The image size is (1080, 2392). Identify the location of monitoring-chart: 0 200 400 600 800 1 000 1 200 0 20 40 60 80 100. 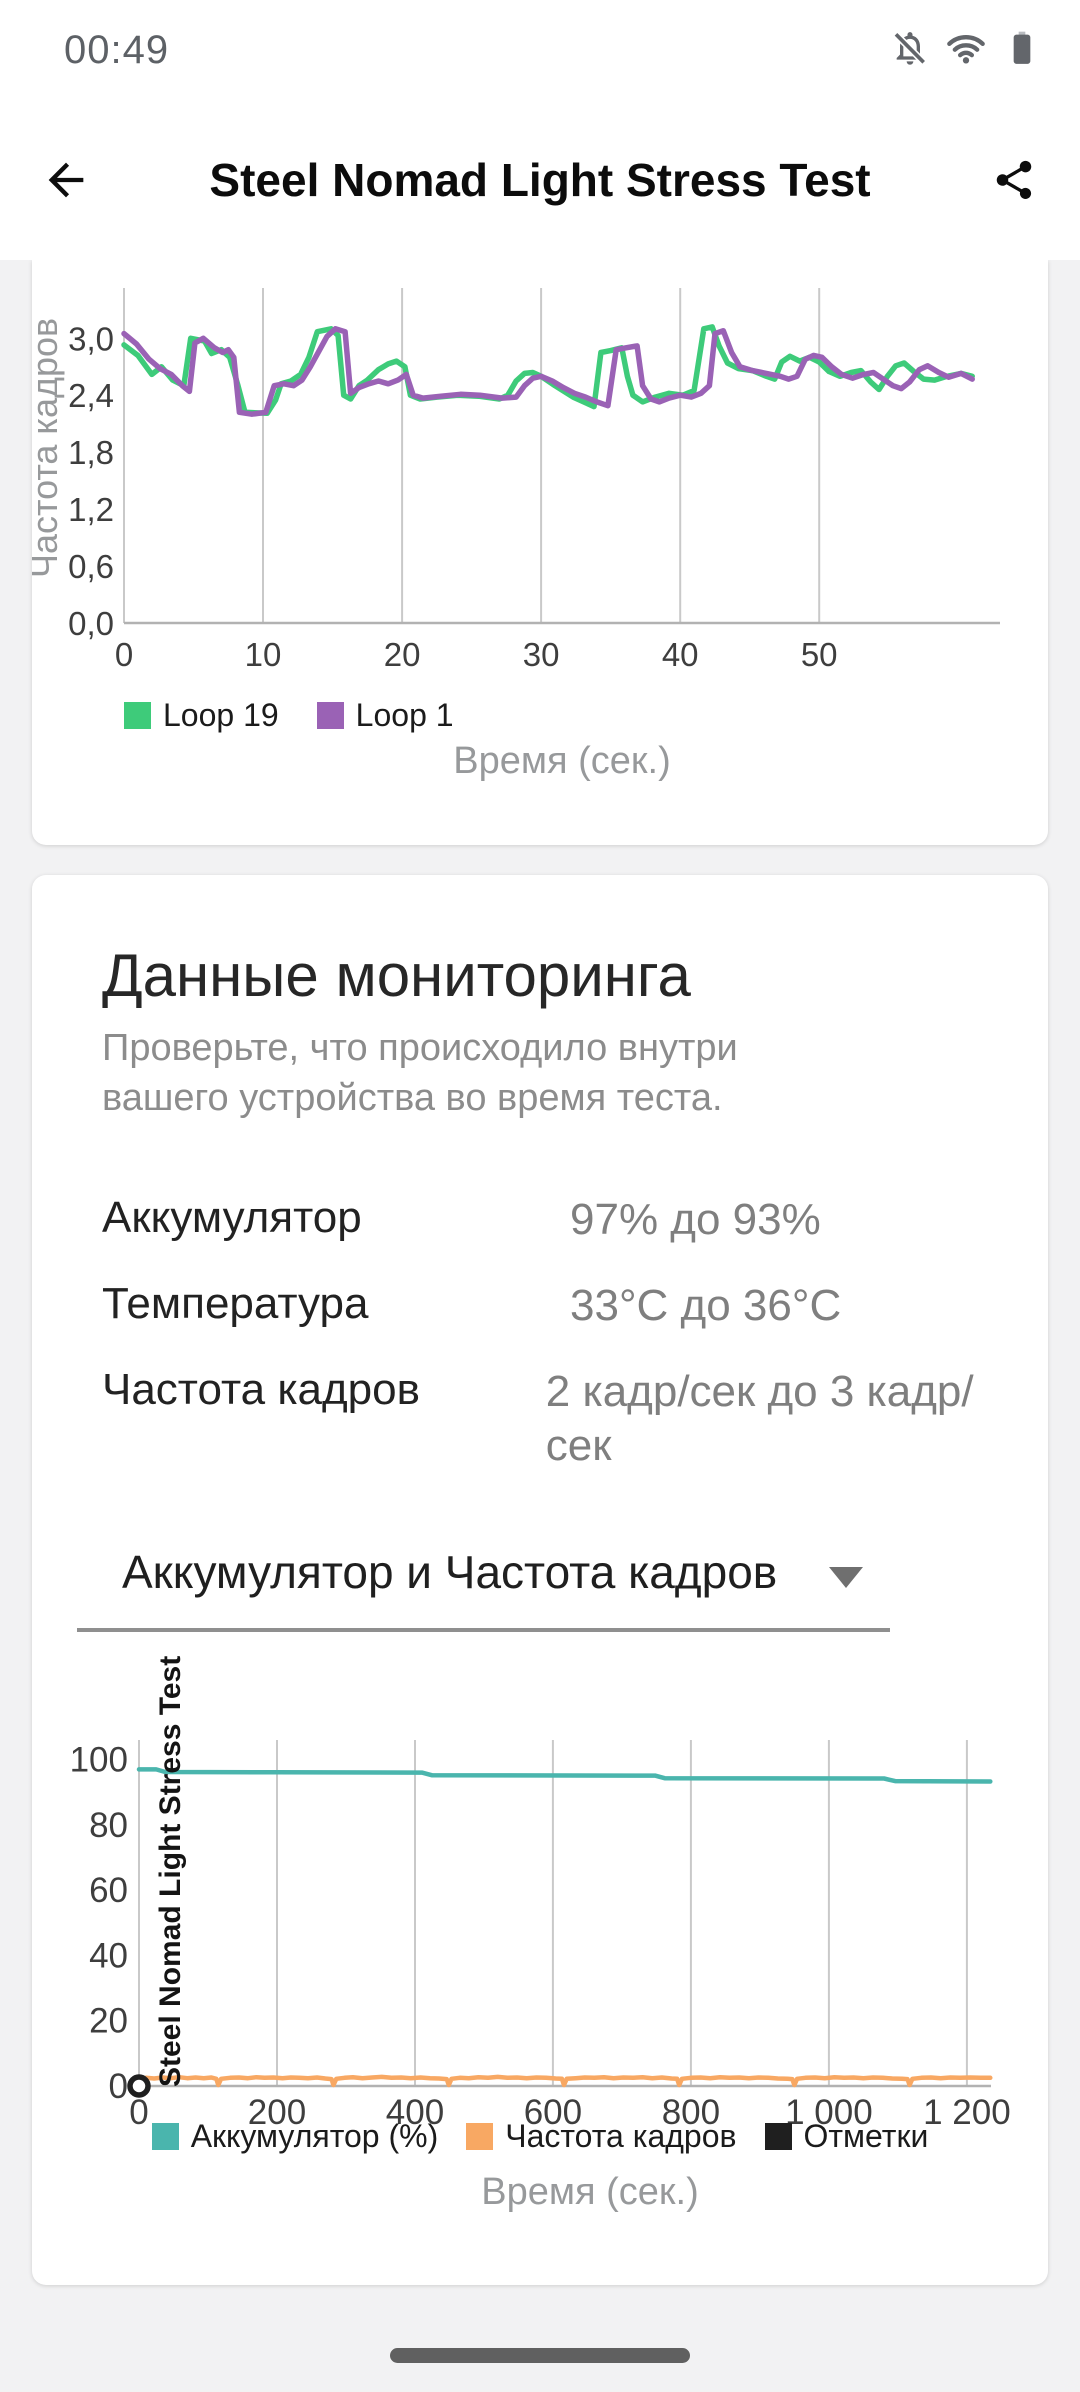
(540, 1936).